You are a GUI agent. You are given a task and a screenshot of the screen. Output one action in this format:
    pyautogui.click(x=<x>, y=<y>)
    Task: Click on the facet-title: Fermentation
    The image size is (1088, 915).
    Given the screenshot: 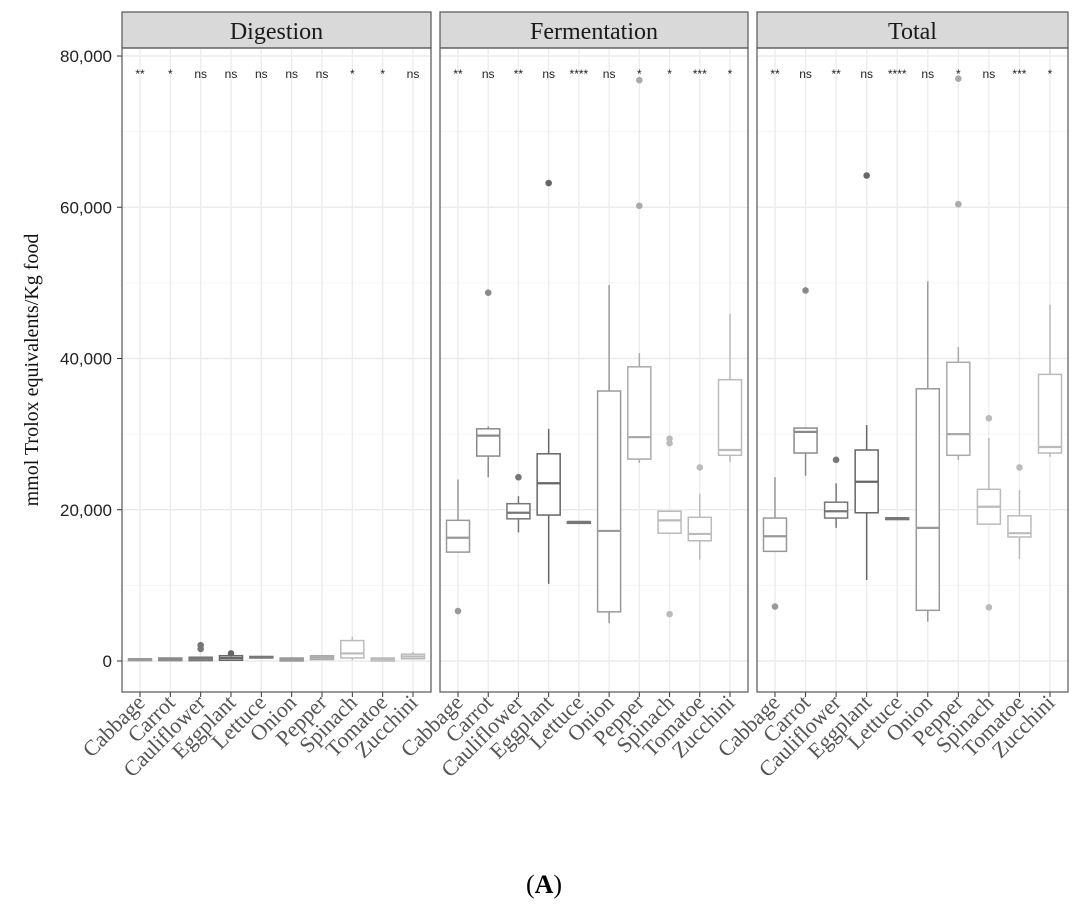 What is the action you would take?
    pyautogui.click(x=594, y=32)
    